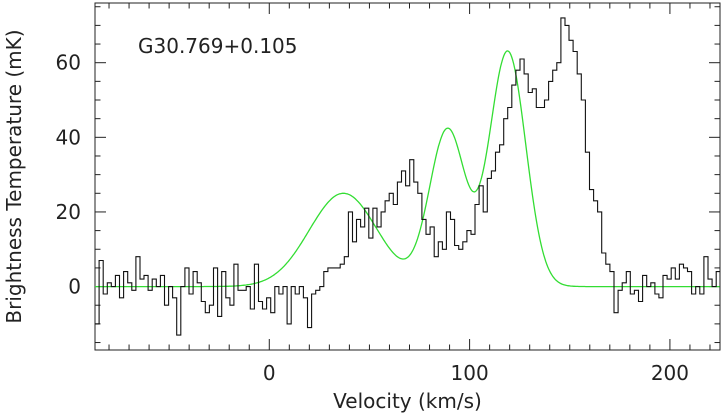 The image size is (722, 415). I want to click on source-label: G30.769+0.105, so click(218, 46).